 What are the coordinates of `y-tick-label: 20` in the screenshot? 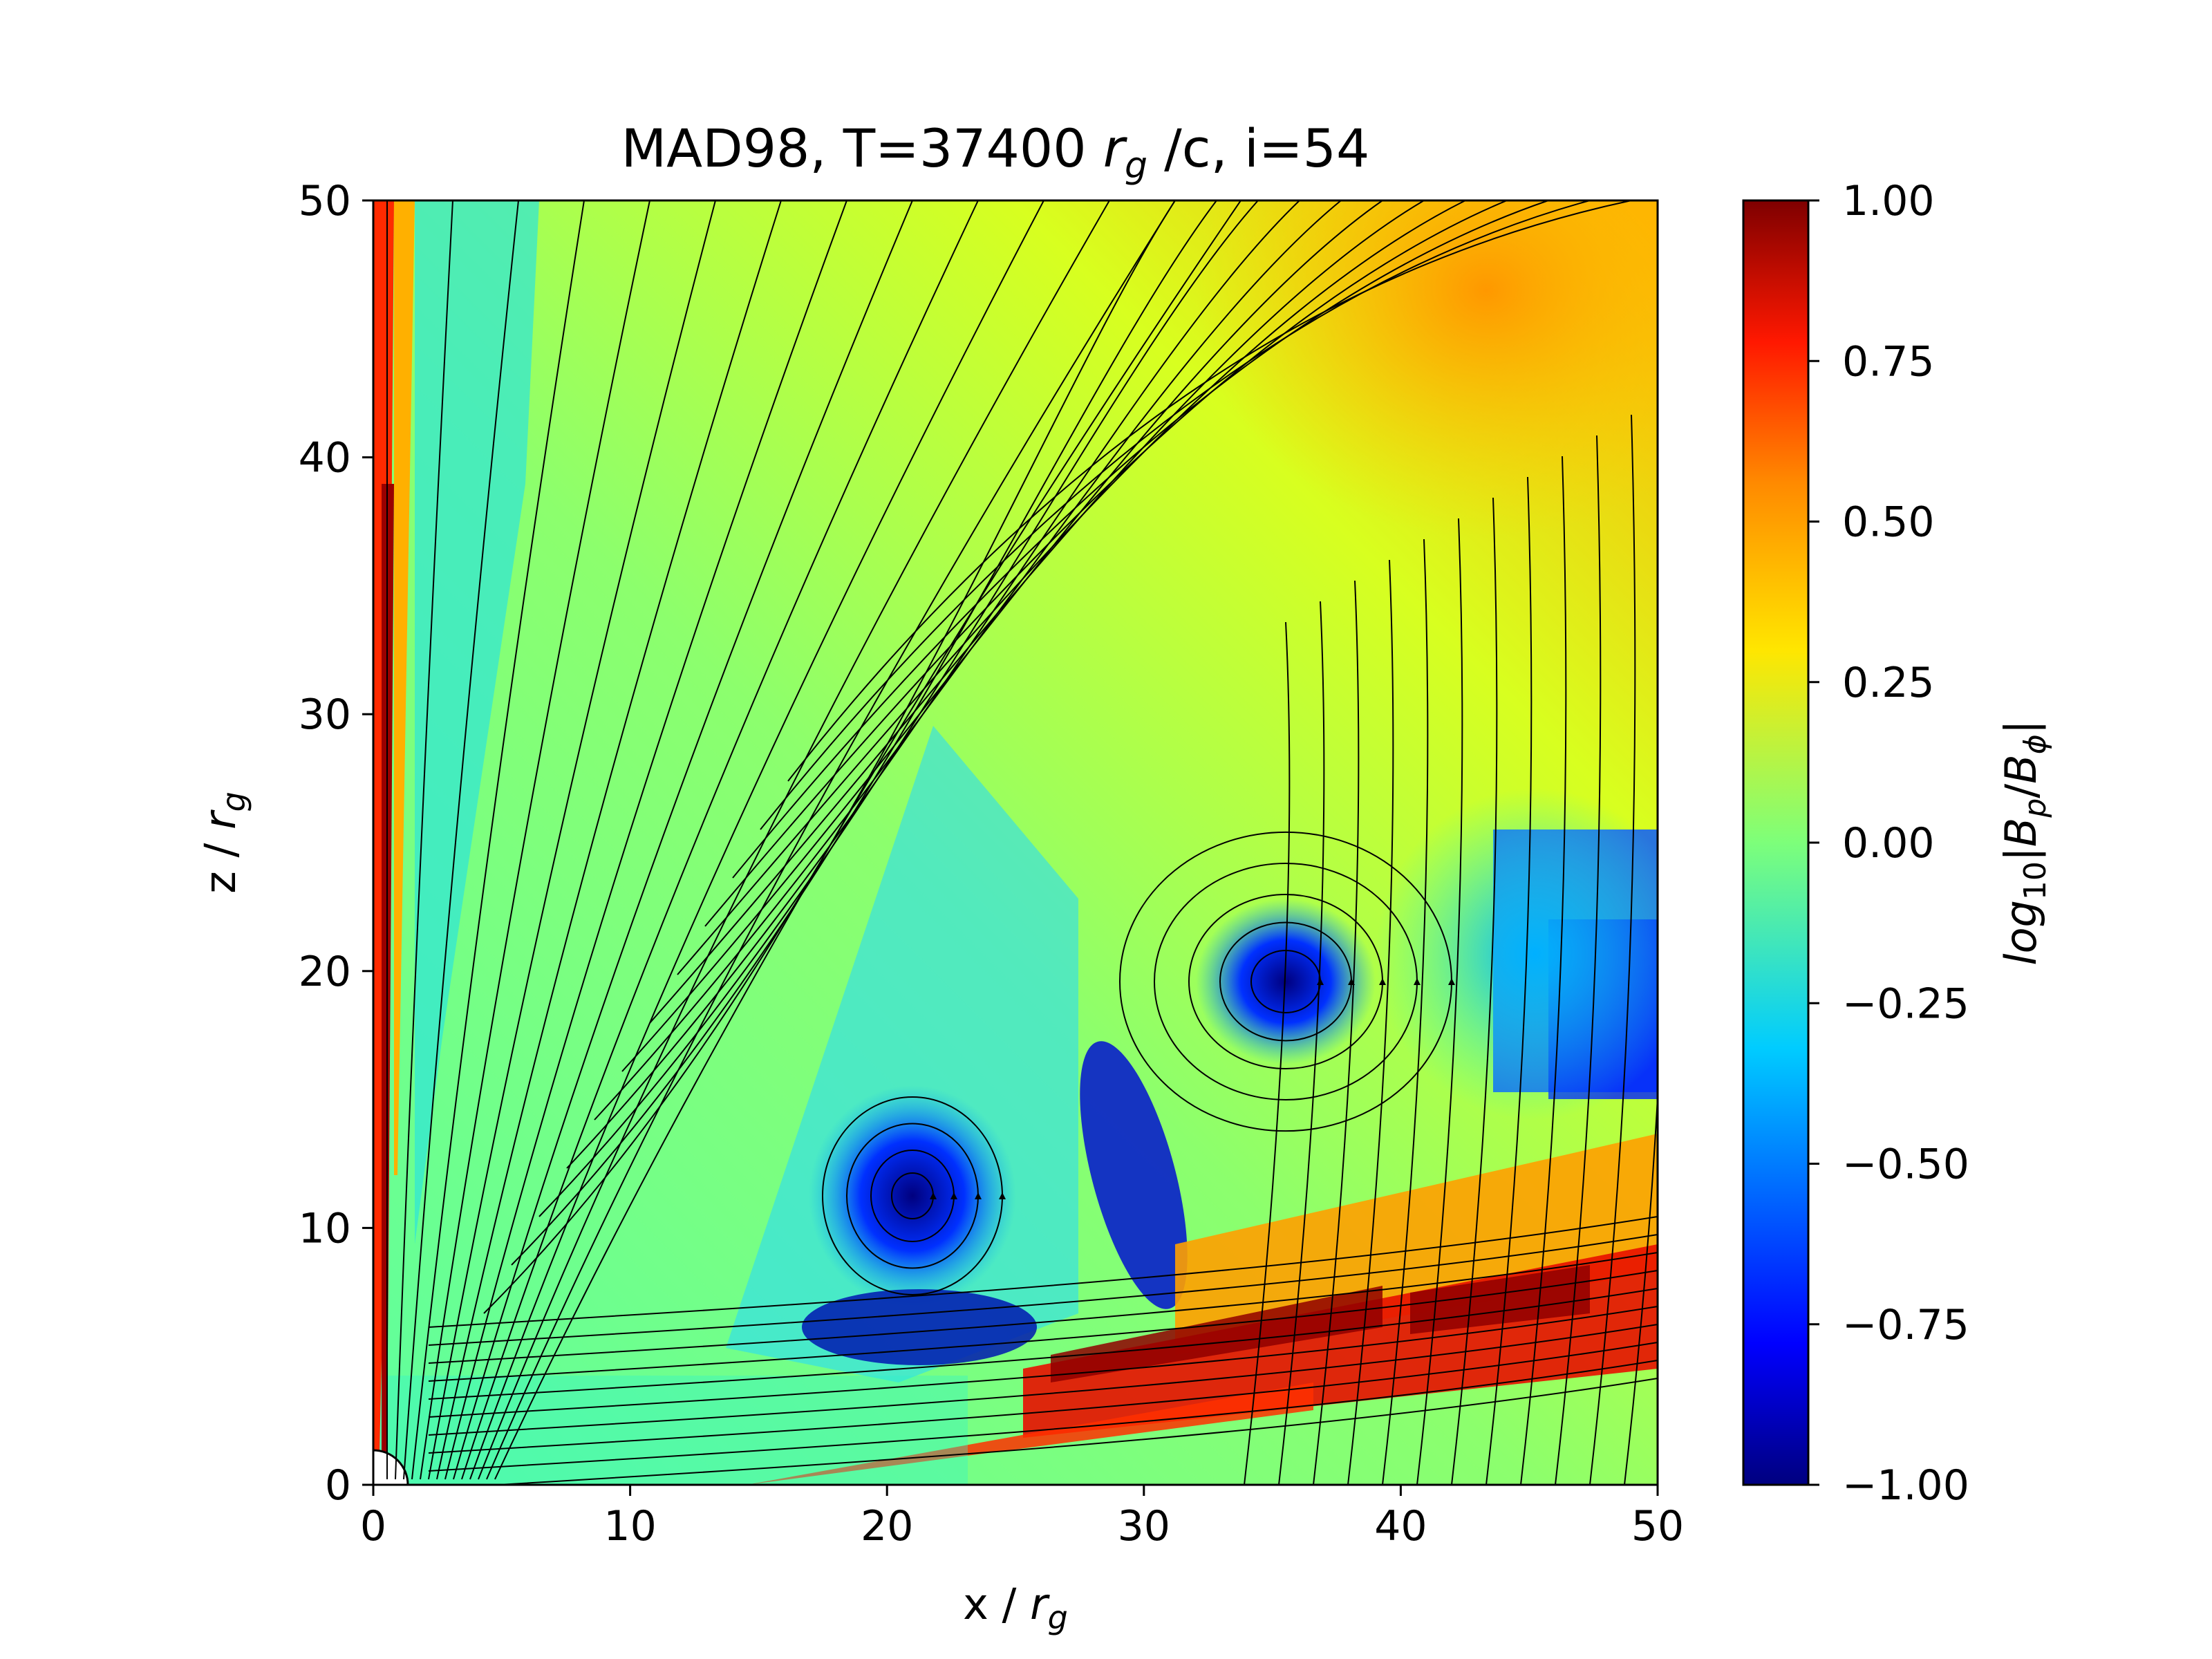 It's located at (325, 972).